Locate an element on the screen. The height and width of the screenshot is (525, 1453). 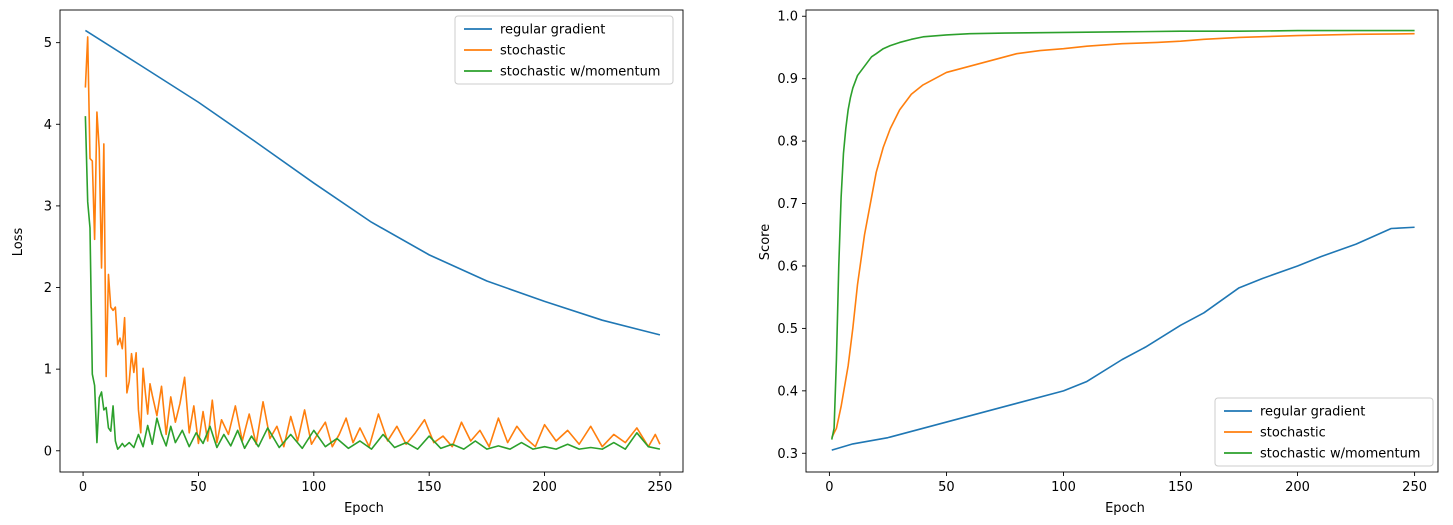
score-x-tick-label: 250 is located at coordinates (1414, 487).